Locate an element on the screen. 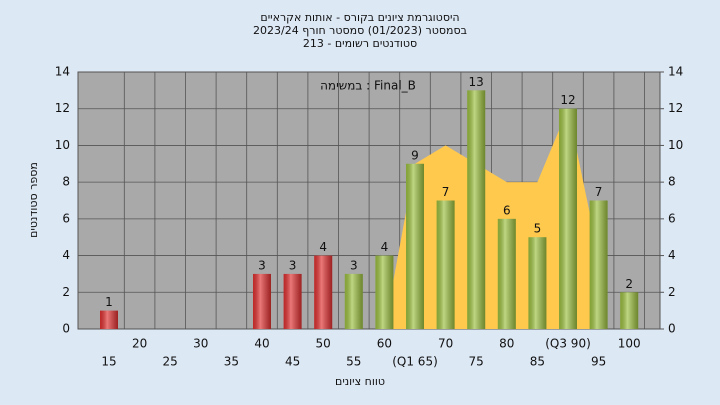 This screenshot has width=720, height=405. chart-subtitle: בסמסטר (01/2023) סמסטר חורף 2023/24 is located at coordinates (360, 30).